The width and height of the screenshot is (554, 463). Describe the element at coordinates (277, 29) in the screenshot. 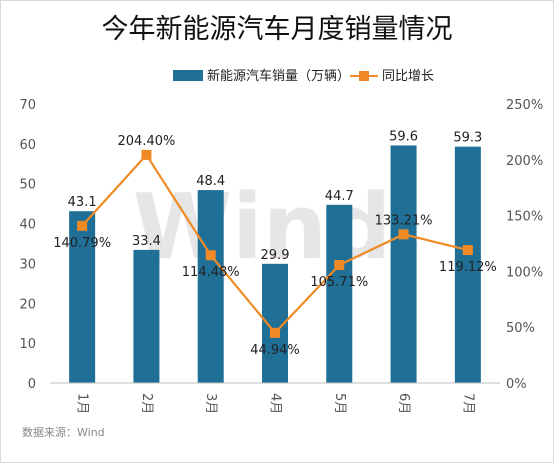

I see `chart-title: 今年新能源汽车月度销量情况` at that location.